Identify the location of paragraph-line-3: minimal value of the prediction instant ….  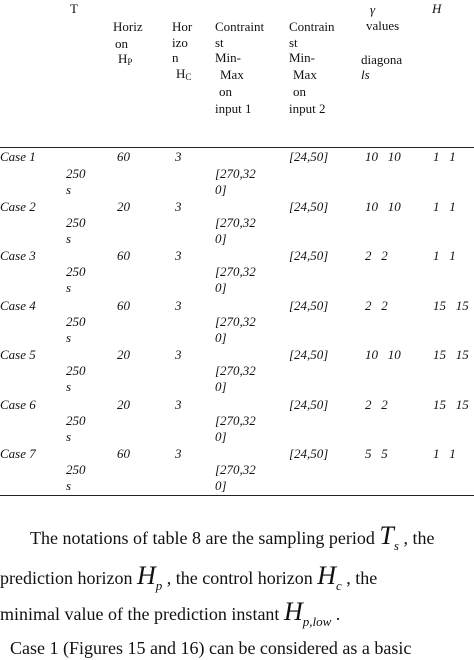
(170, 613).